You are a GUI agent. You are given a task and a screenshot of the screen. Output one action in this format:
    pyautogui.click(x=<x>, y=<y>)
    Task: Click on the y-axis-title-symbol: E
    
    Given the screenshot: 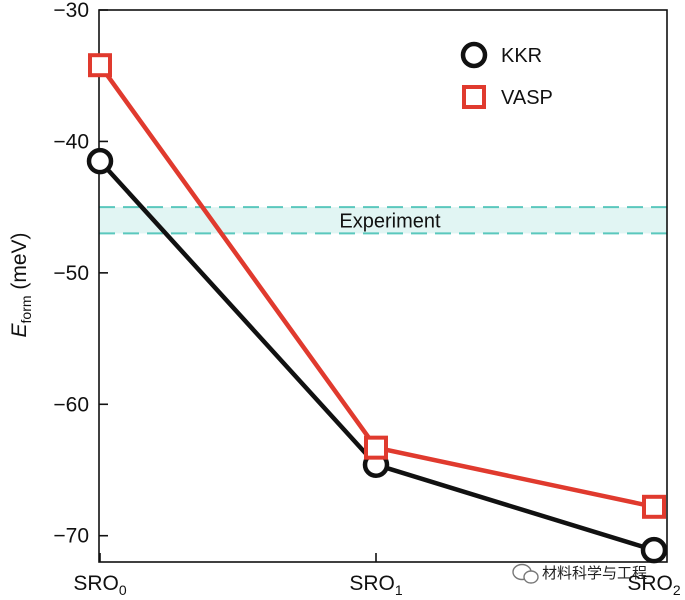 What is the action you would take?
    pyautogui.click(x=19, y=330)
    